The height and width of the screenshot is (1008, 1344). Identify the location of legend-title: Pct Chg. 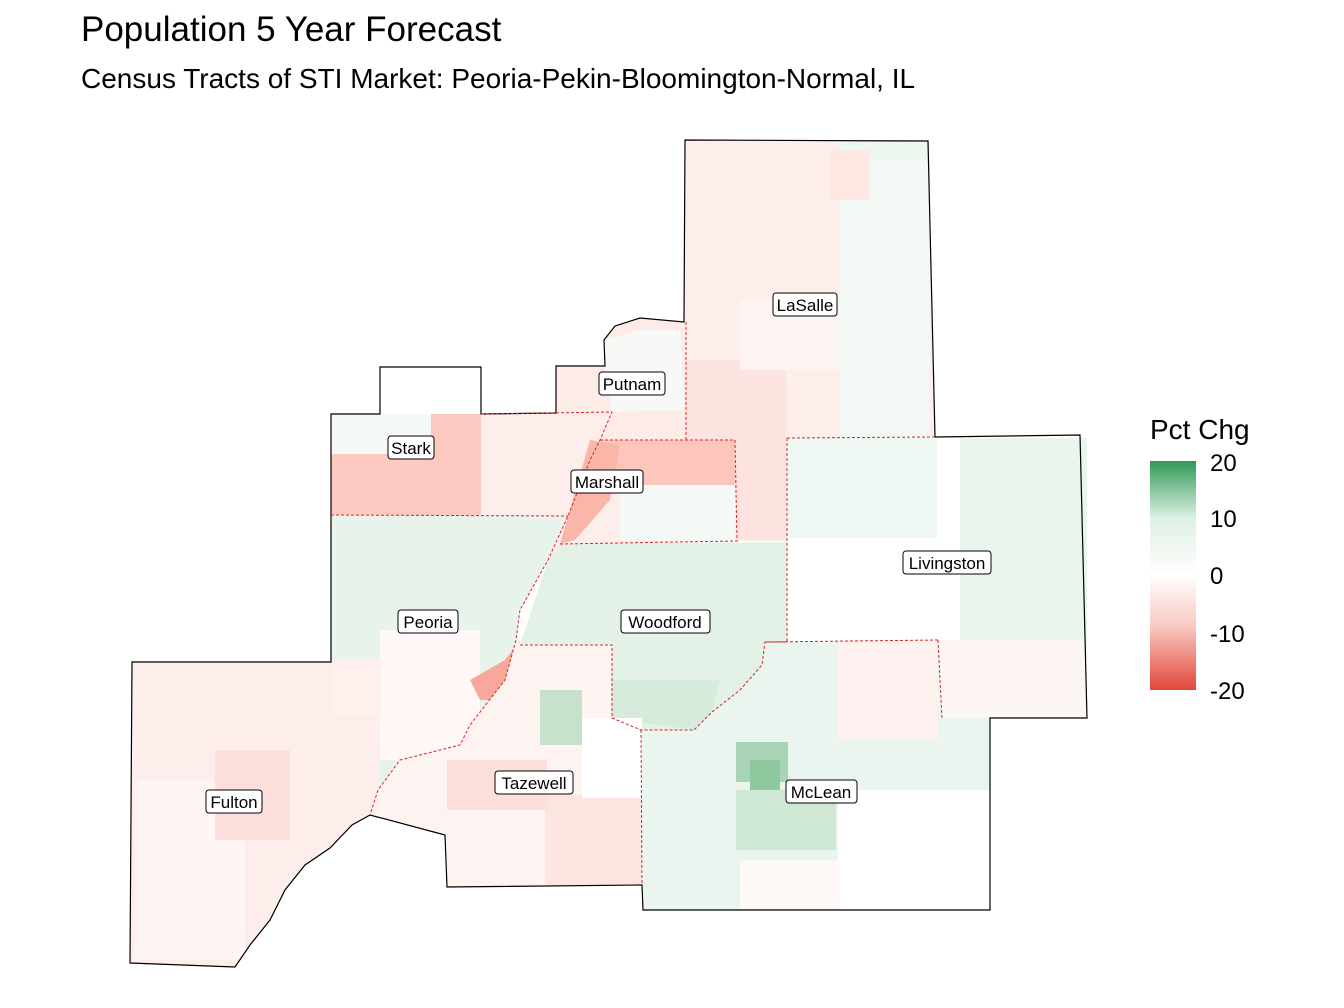
(1200, 429).